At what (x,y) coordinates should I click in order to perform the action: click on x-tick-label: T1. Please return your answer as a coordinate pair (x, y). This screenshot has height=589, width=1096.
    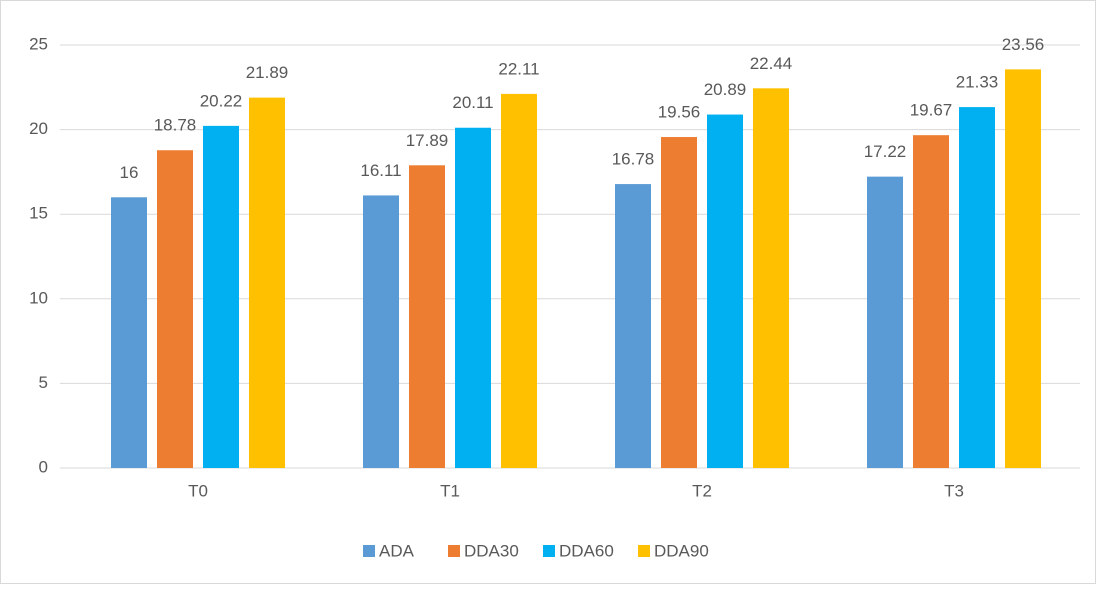
    Looking at the image, I should click on (450, 490).